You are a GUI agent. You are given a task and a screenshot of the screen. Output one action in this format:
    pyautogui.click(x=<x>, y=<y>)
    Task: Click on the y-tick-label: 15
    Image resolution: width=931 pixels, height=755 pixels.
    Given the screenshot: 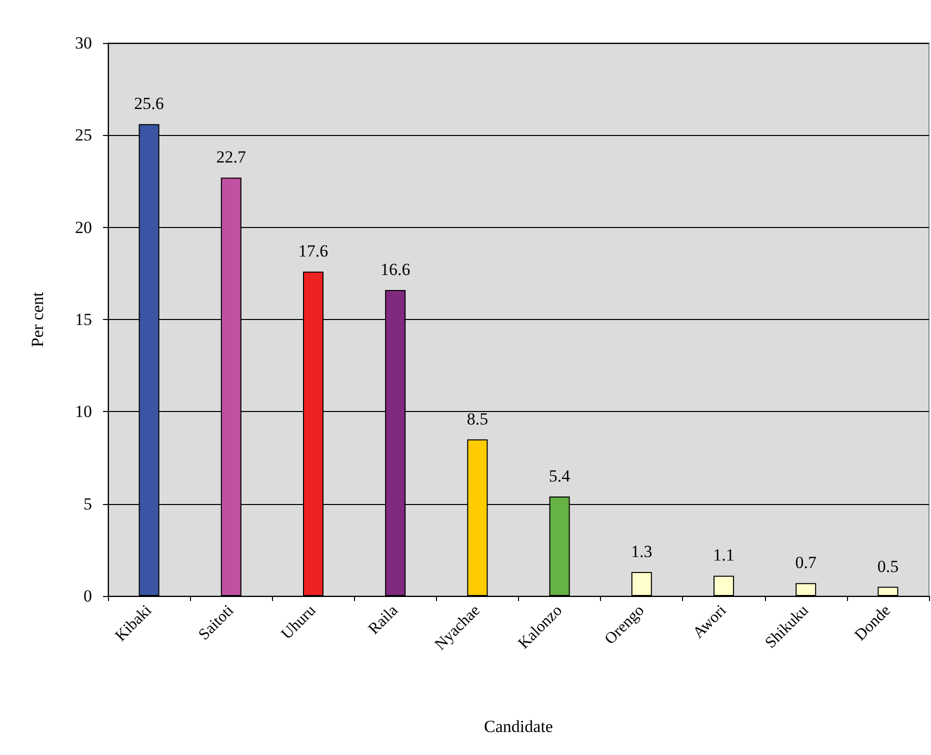 What is the action you would take?
    pyautogui.click(x=83, y=319)
    